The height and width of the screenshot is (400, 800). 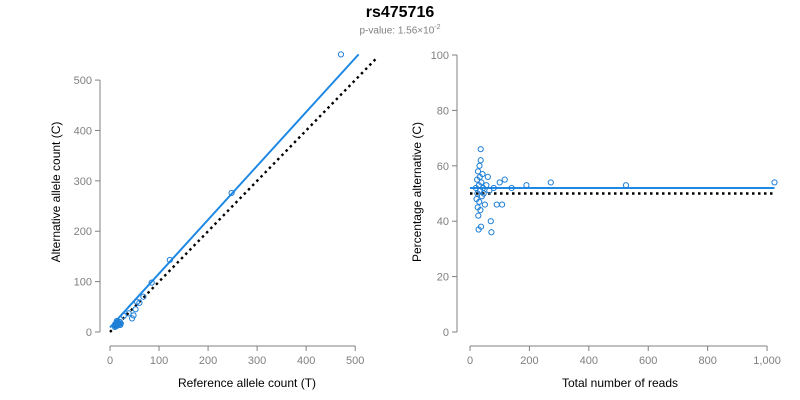 I want to click on y-axis-title: Percentage alternative (C), so click(x=417, y=192).